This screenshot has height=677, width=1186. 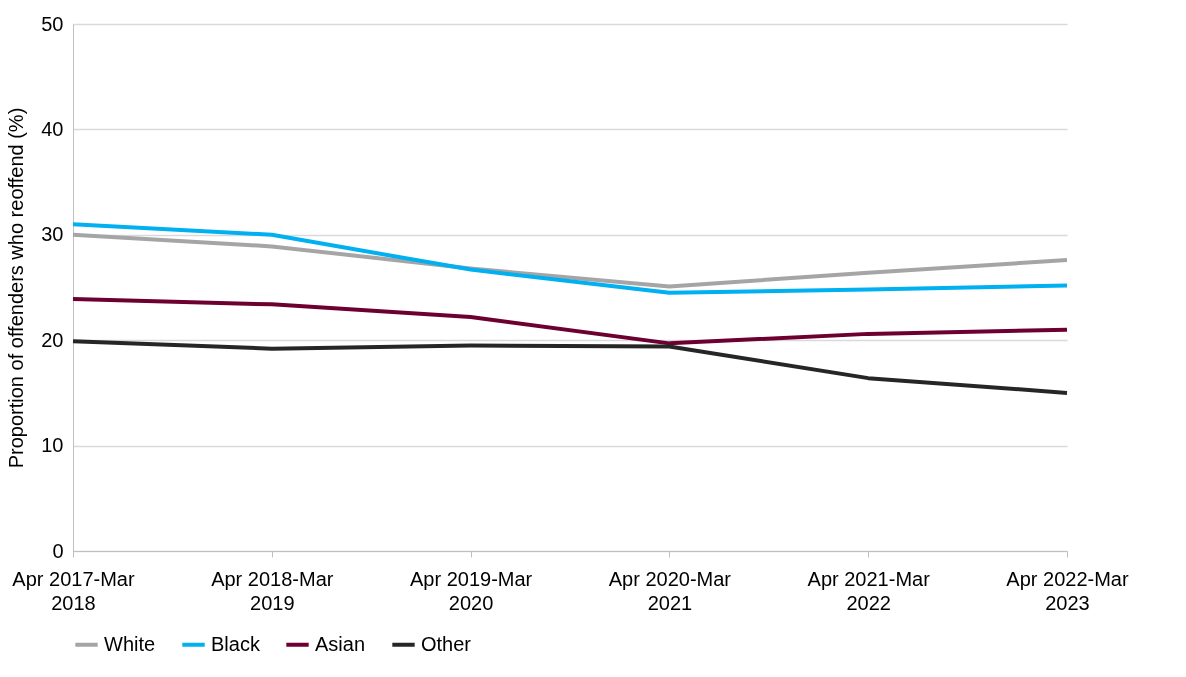 What do you see at coordinates (52, 339) in the screenshot?
I see `y-tick-label: 20` at bounding box center [52, 339].